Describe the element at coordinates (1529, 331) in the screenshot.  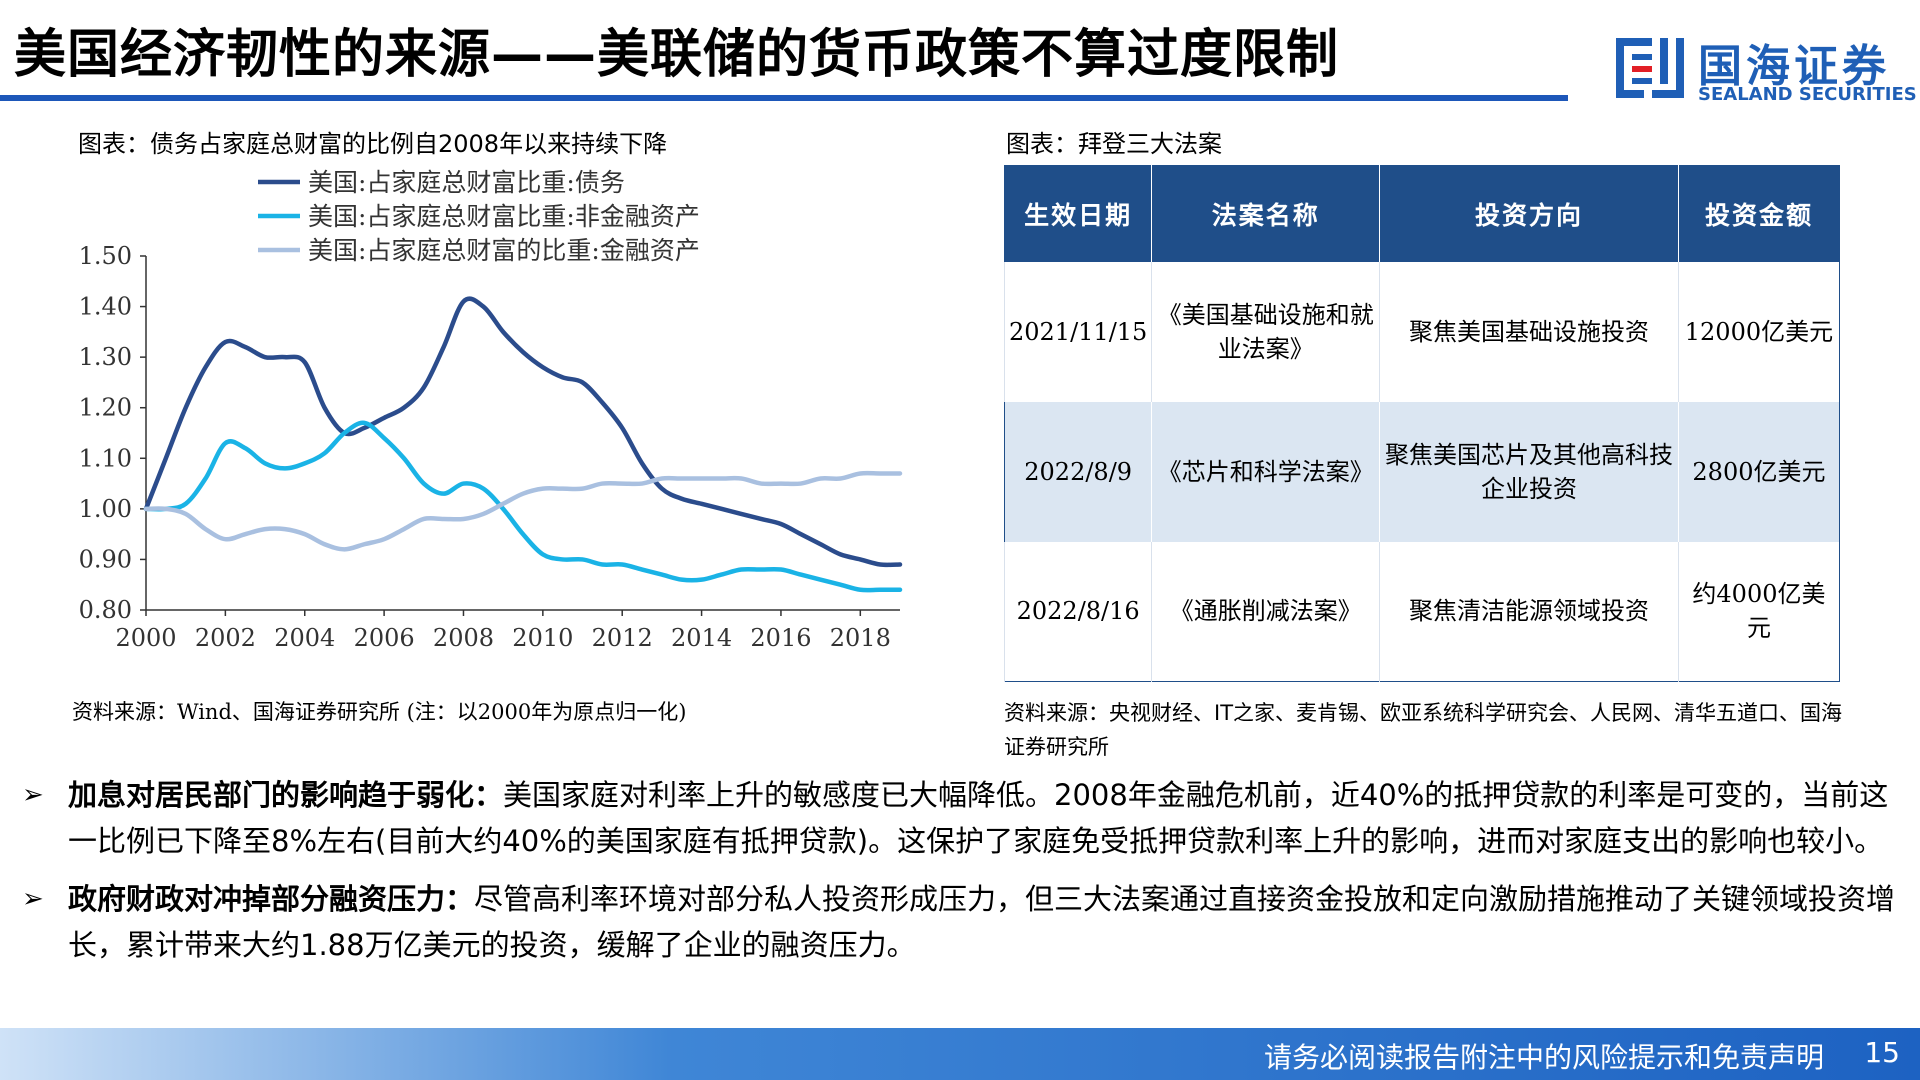
I see `cell-direction: 聚焦美国基础设施投资` at that location.